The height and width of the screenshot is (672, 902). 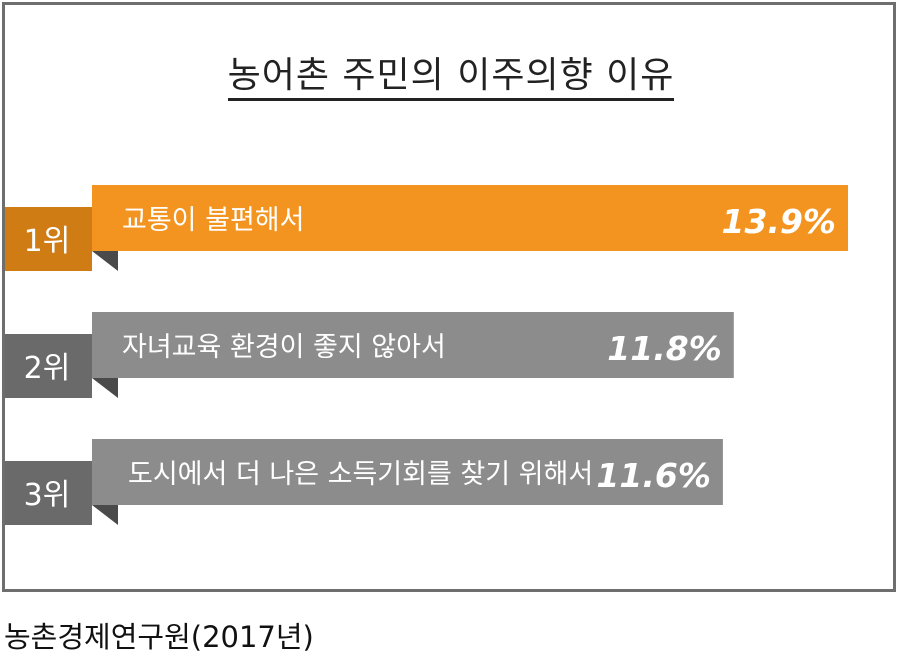 What do you see at coordinates (653, 475) in the screenshot?
I see `value-label: 11.6%` at bounding box center [653, 475].